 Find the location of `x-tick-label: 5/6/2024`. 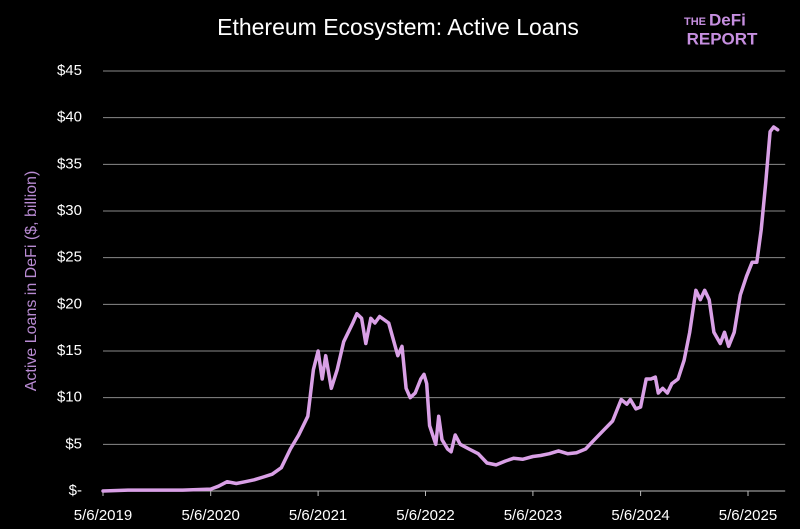

x-tick-label: 5/6/2024 is located at coordinates (640, 515).